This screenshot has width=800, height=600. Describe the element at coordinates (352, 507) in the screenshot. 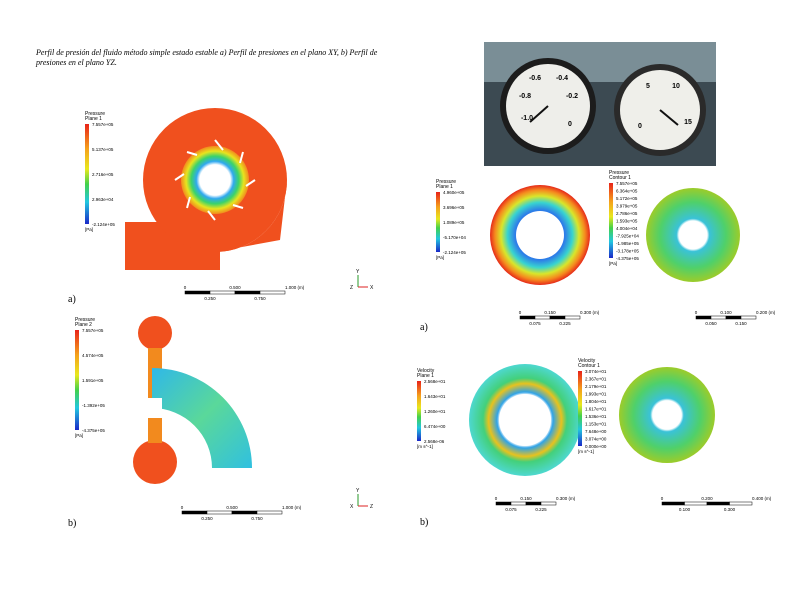

I see `axis-label: X` at that location.